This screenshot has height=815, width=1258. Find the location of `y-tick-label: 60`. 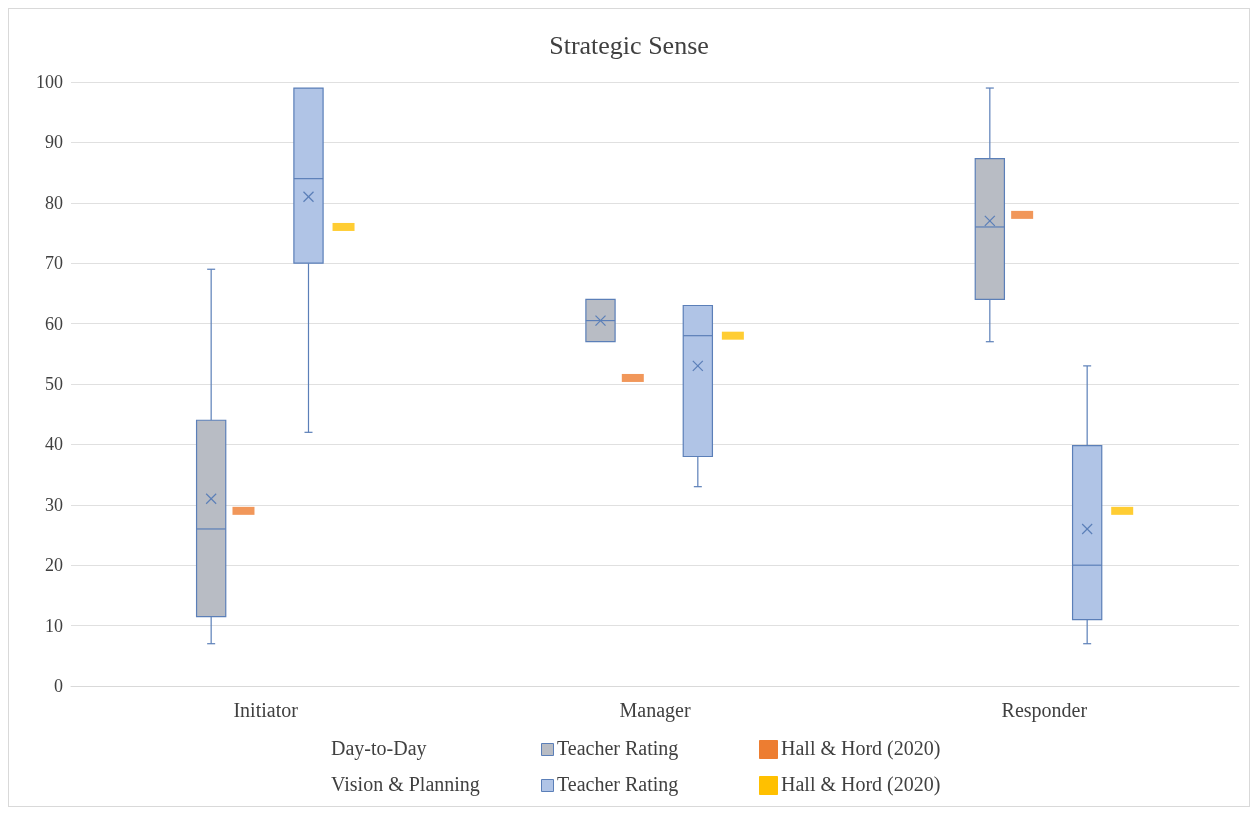

y-tick-label: 60 is located at coordinates (54, 323).